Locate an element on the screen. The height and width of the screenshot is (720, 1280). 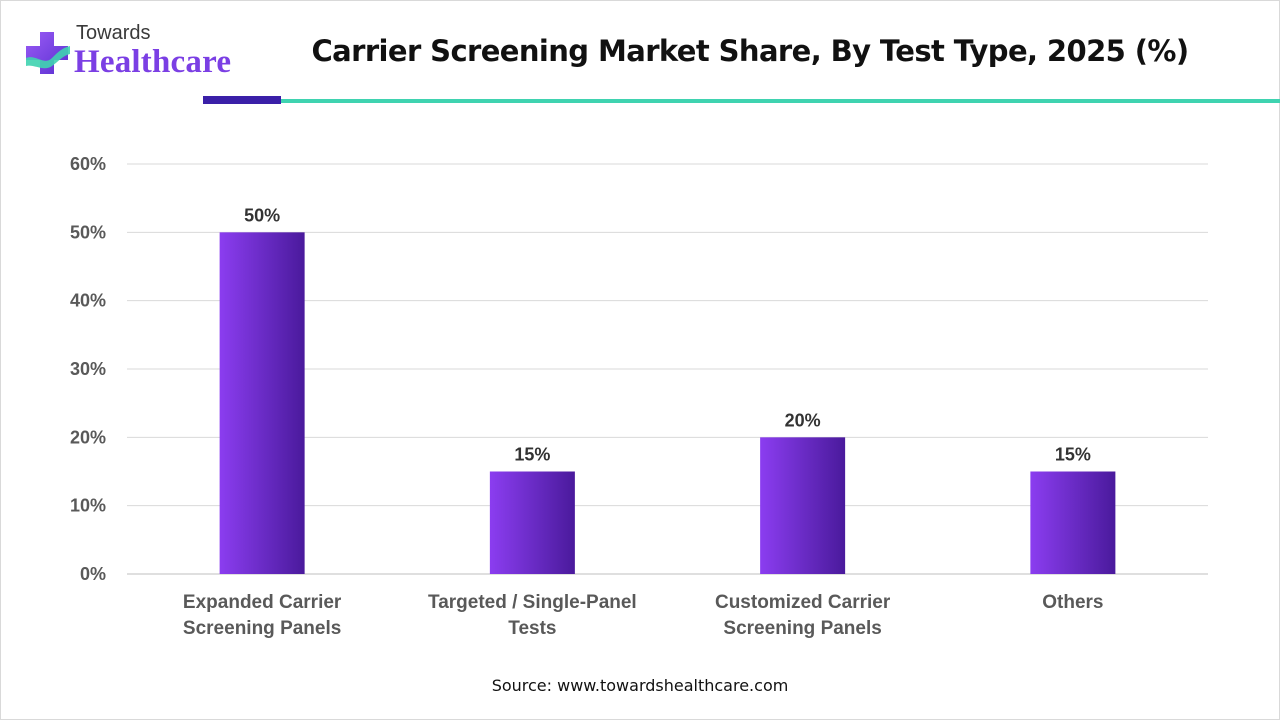
y-tick-label: 20% is located at coordinates (88, 437).